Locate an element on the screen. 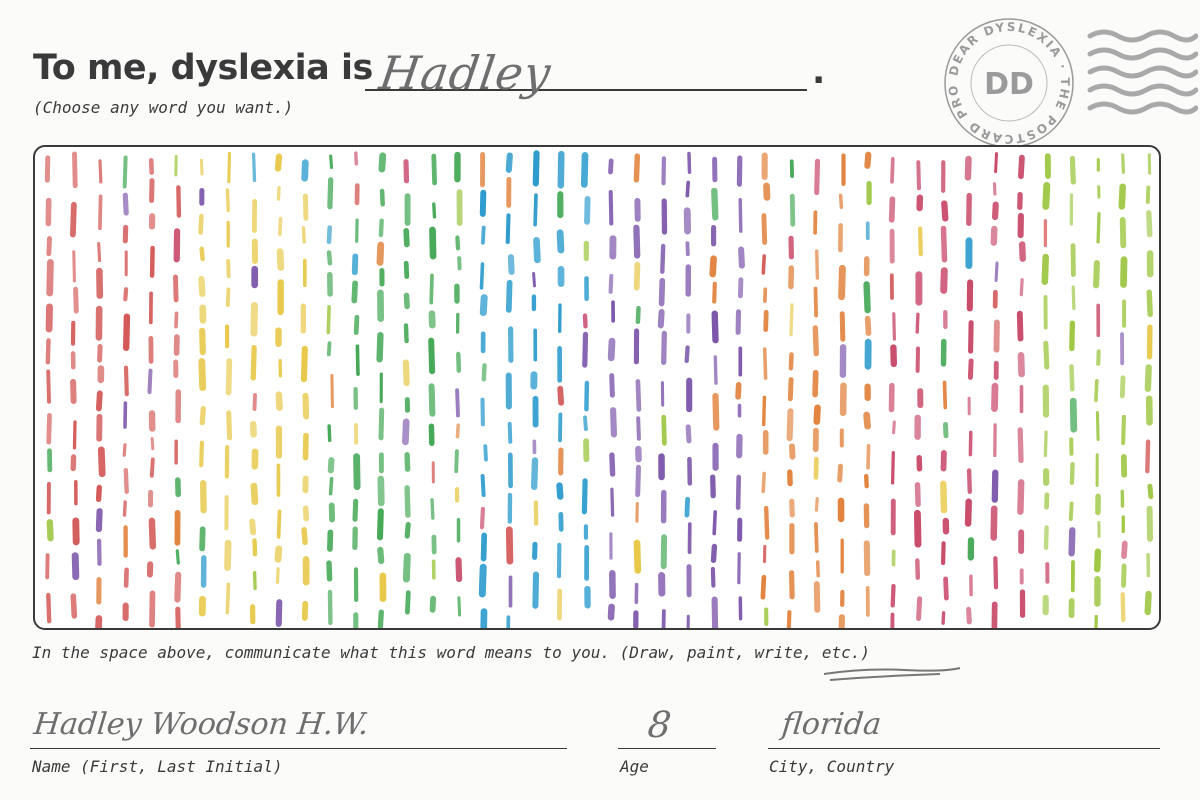  name-value: Hadley Woodson H.W. is located at coordinates (201, 724).